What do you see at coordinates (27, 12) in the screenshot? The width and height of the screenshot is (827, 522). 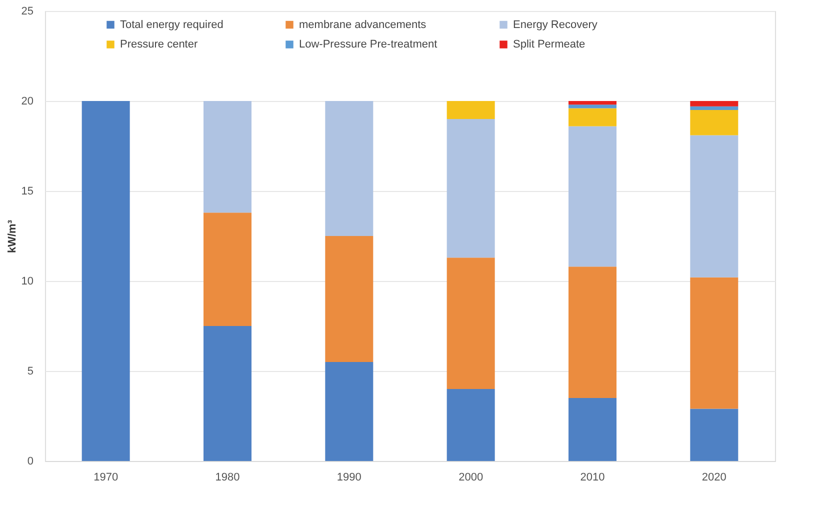 I see `y-tick-label: 25` at bounding box center [27, 12].